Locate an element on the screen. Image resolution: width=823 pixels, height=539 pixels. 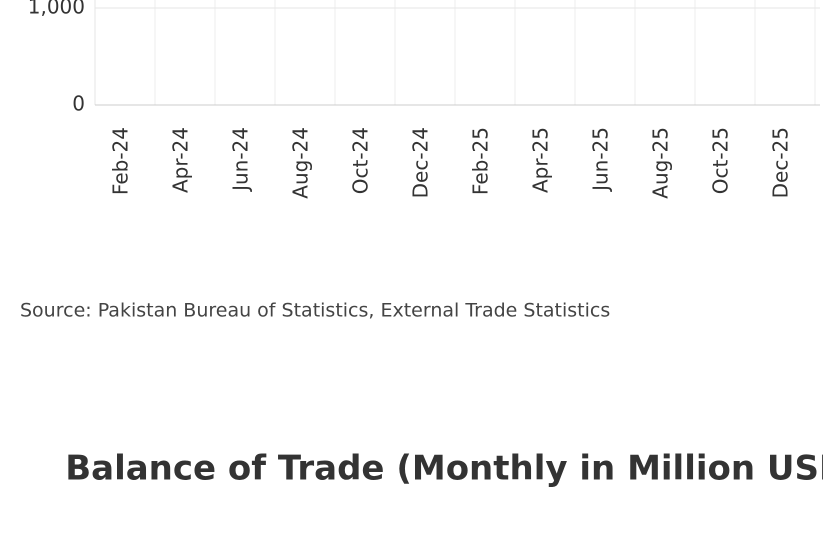
x-tick-label: Apr-24 is located at coordinates (181, 160).